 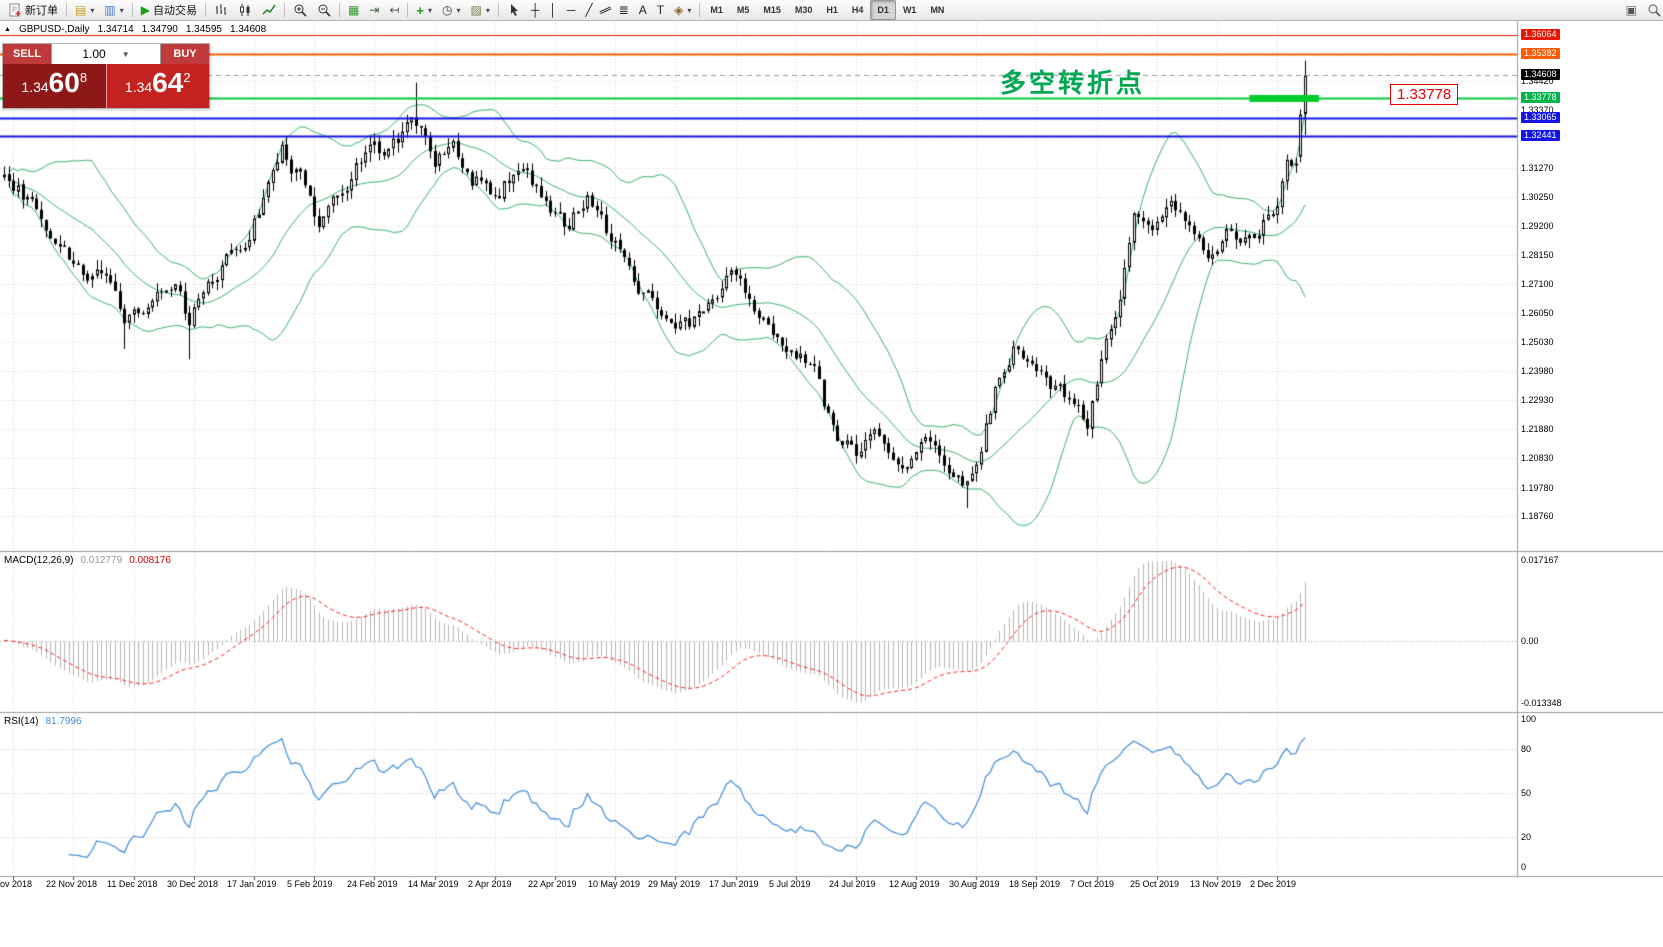 What do you see at coordinates (168, 82) in the screenshot?
I see `ask-main: 64` at bounding box center [168, 82].